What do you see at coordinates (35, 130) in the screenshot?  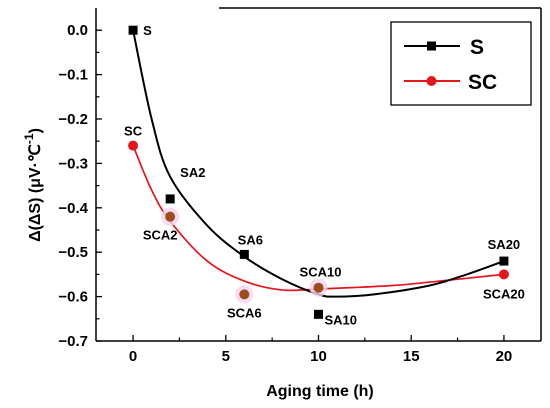 I see `y-axis-title-close: )` at bounding box center [35, 130].